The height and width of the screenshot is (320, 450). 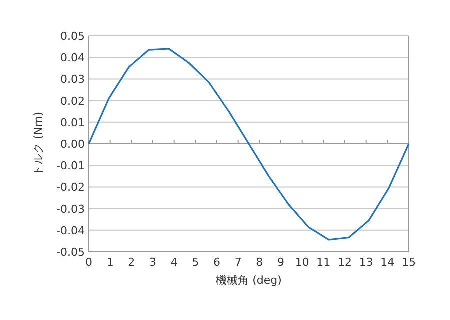 I want to click on y-tick-label: 0.01, so click(x=72, y=123).